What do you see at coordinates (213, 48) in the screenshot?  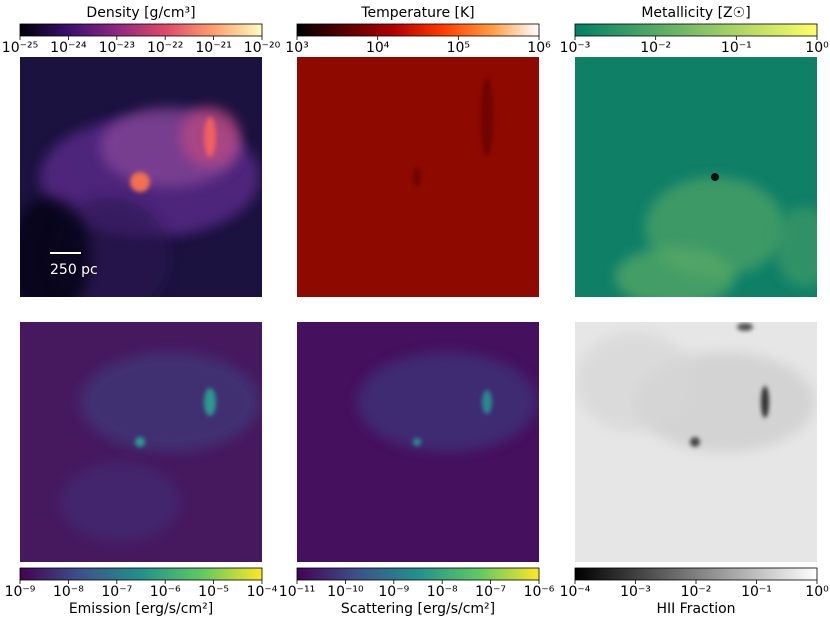 I see `colorbar-tick-label: 10⁻²¹` at bounding box center [213, 48].